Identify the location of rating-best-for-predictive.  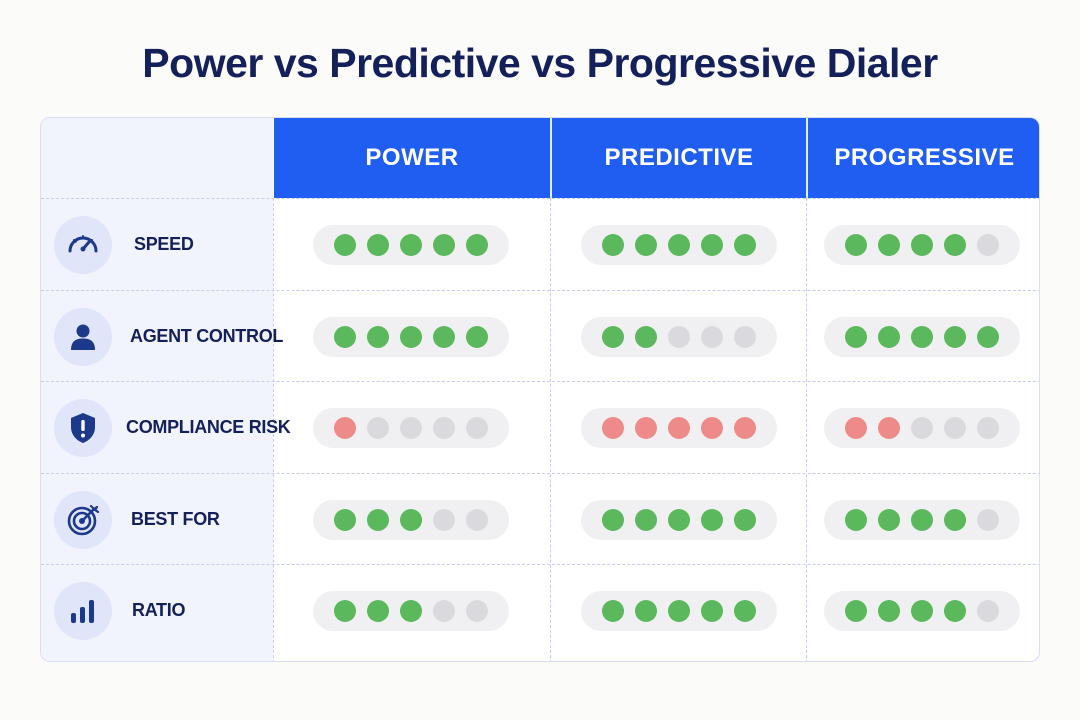
(679, 519).